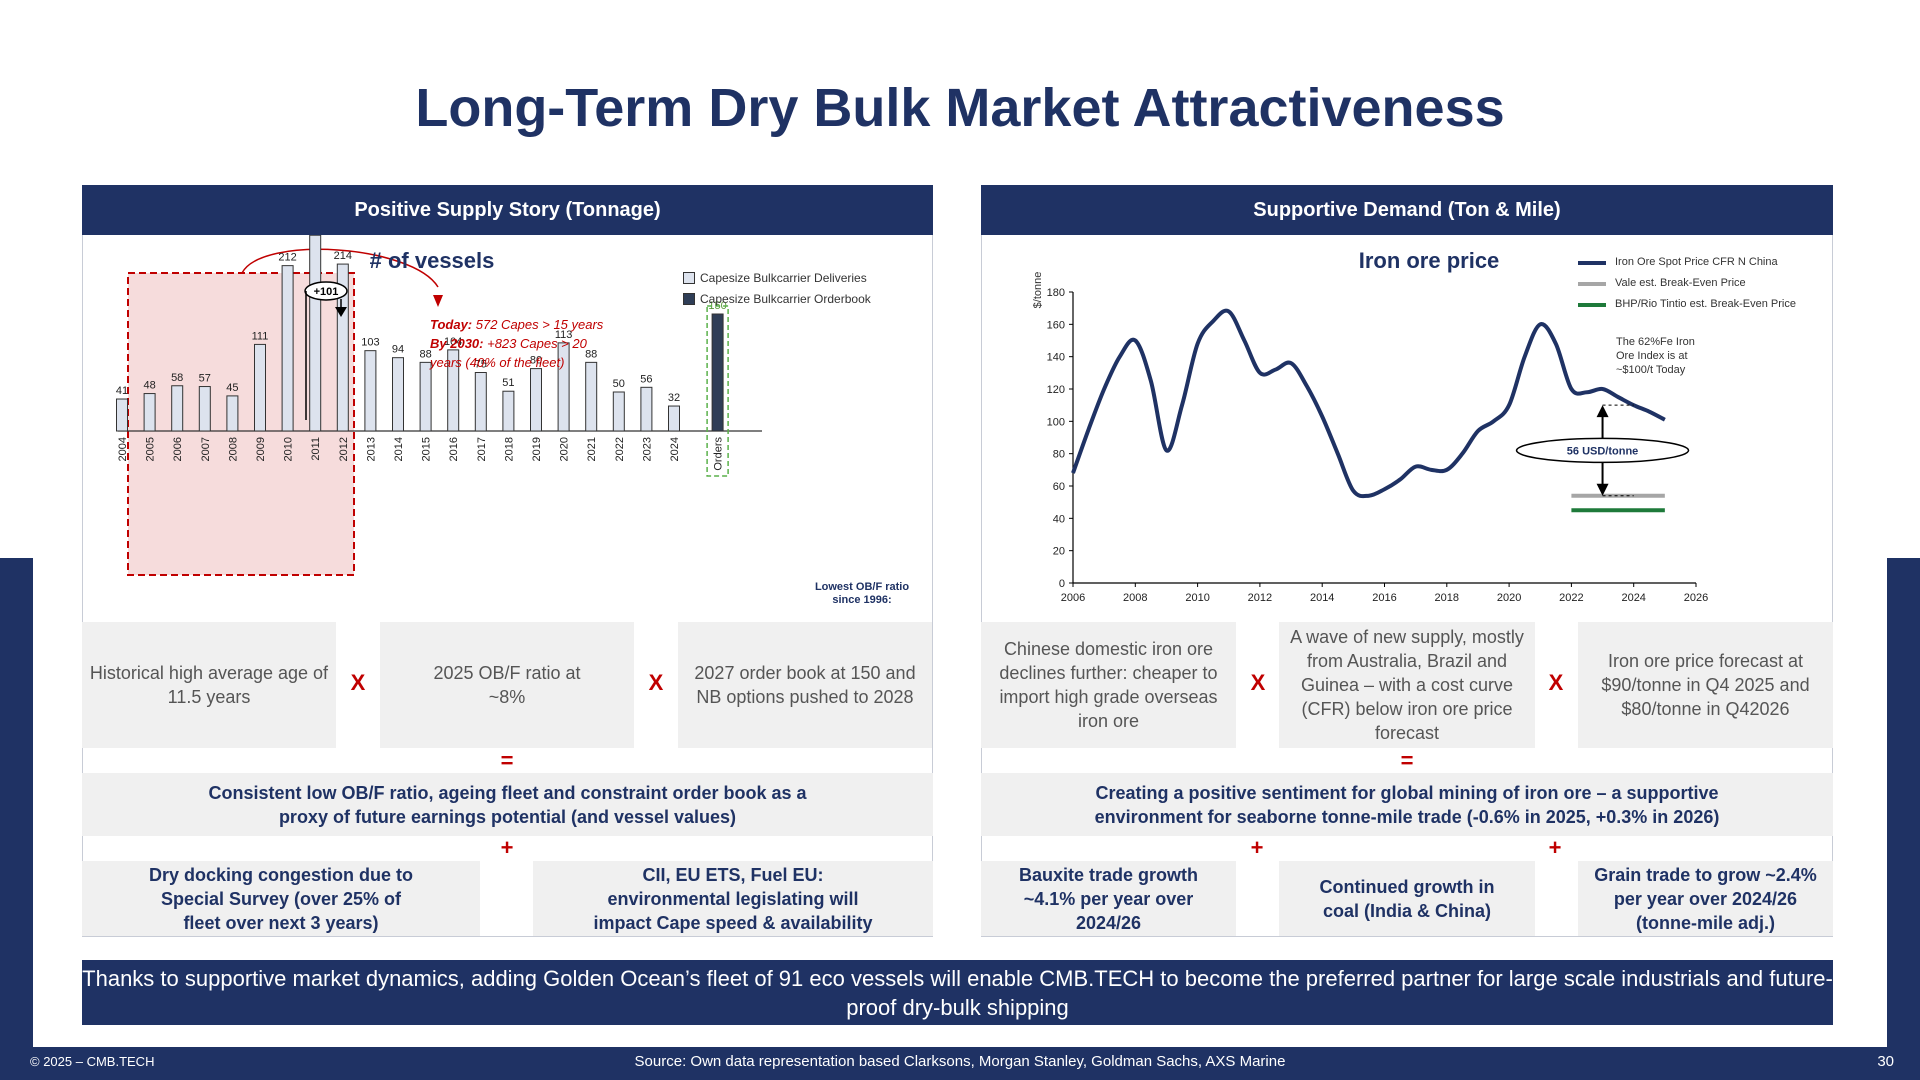  What do you see at coordinates (1633, 598) in the screenshot?
I see `x-tick-2024: 2024` at bounding box center [1633, 598].